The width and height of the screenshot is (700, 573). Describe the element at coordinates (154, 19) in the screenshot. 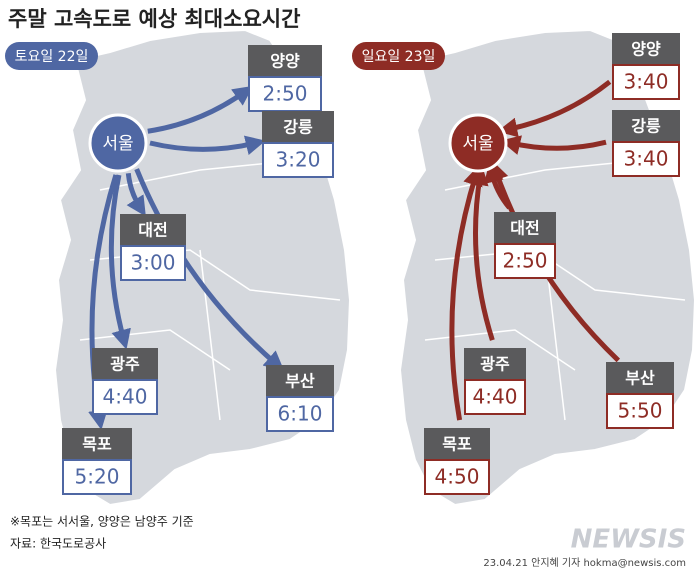

I see `title: 주말 고속도로 예상 최대소요시간` at that location.